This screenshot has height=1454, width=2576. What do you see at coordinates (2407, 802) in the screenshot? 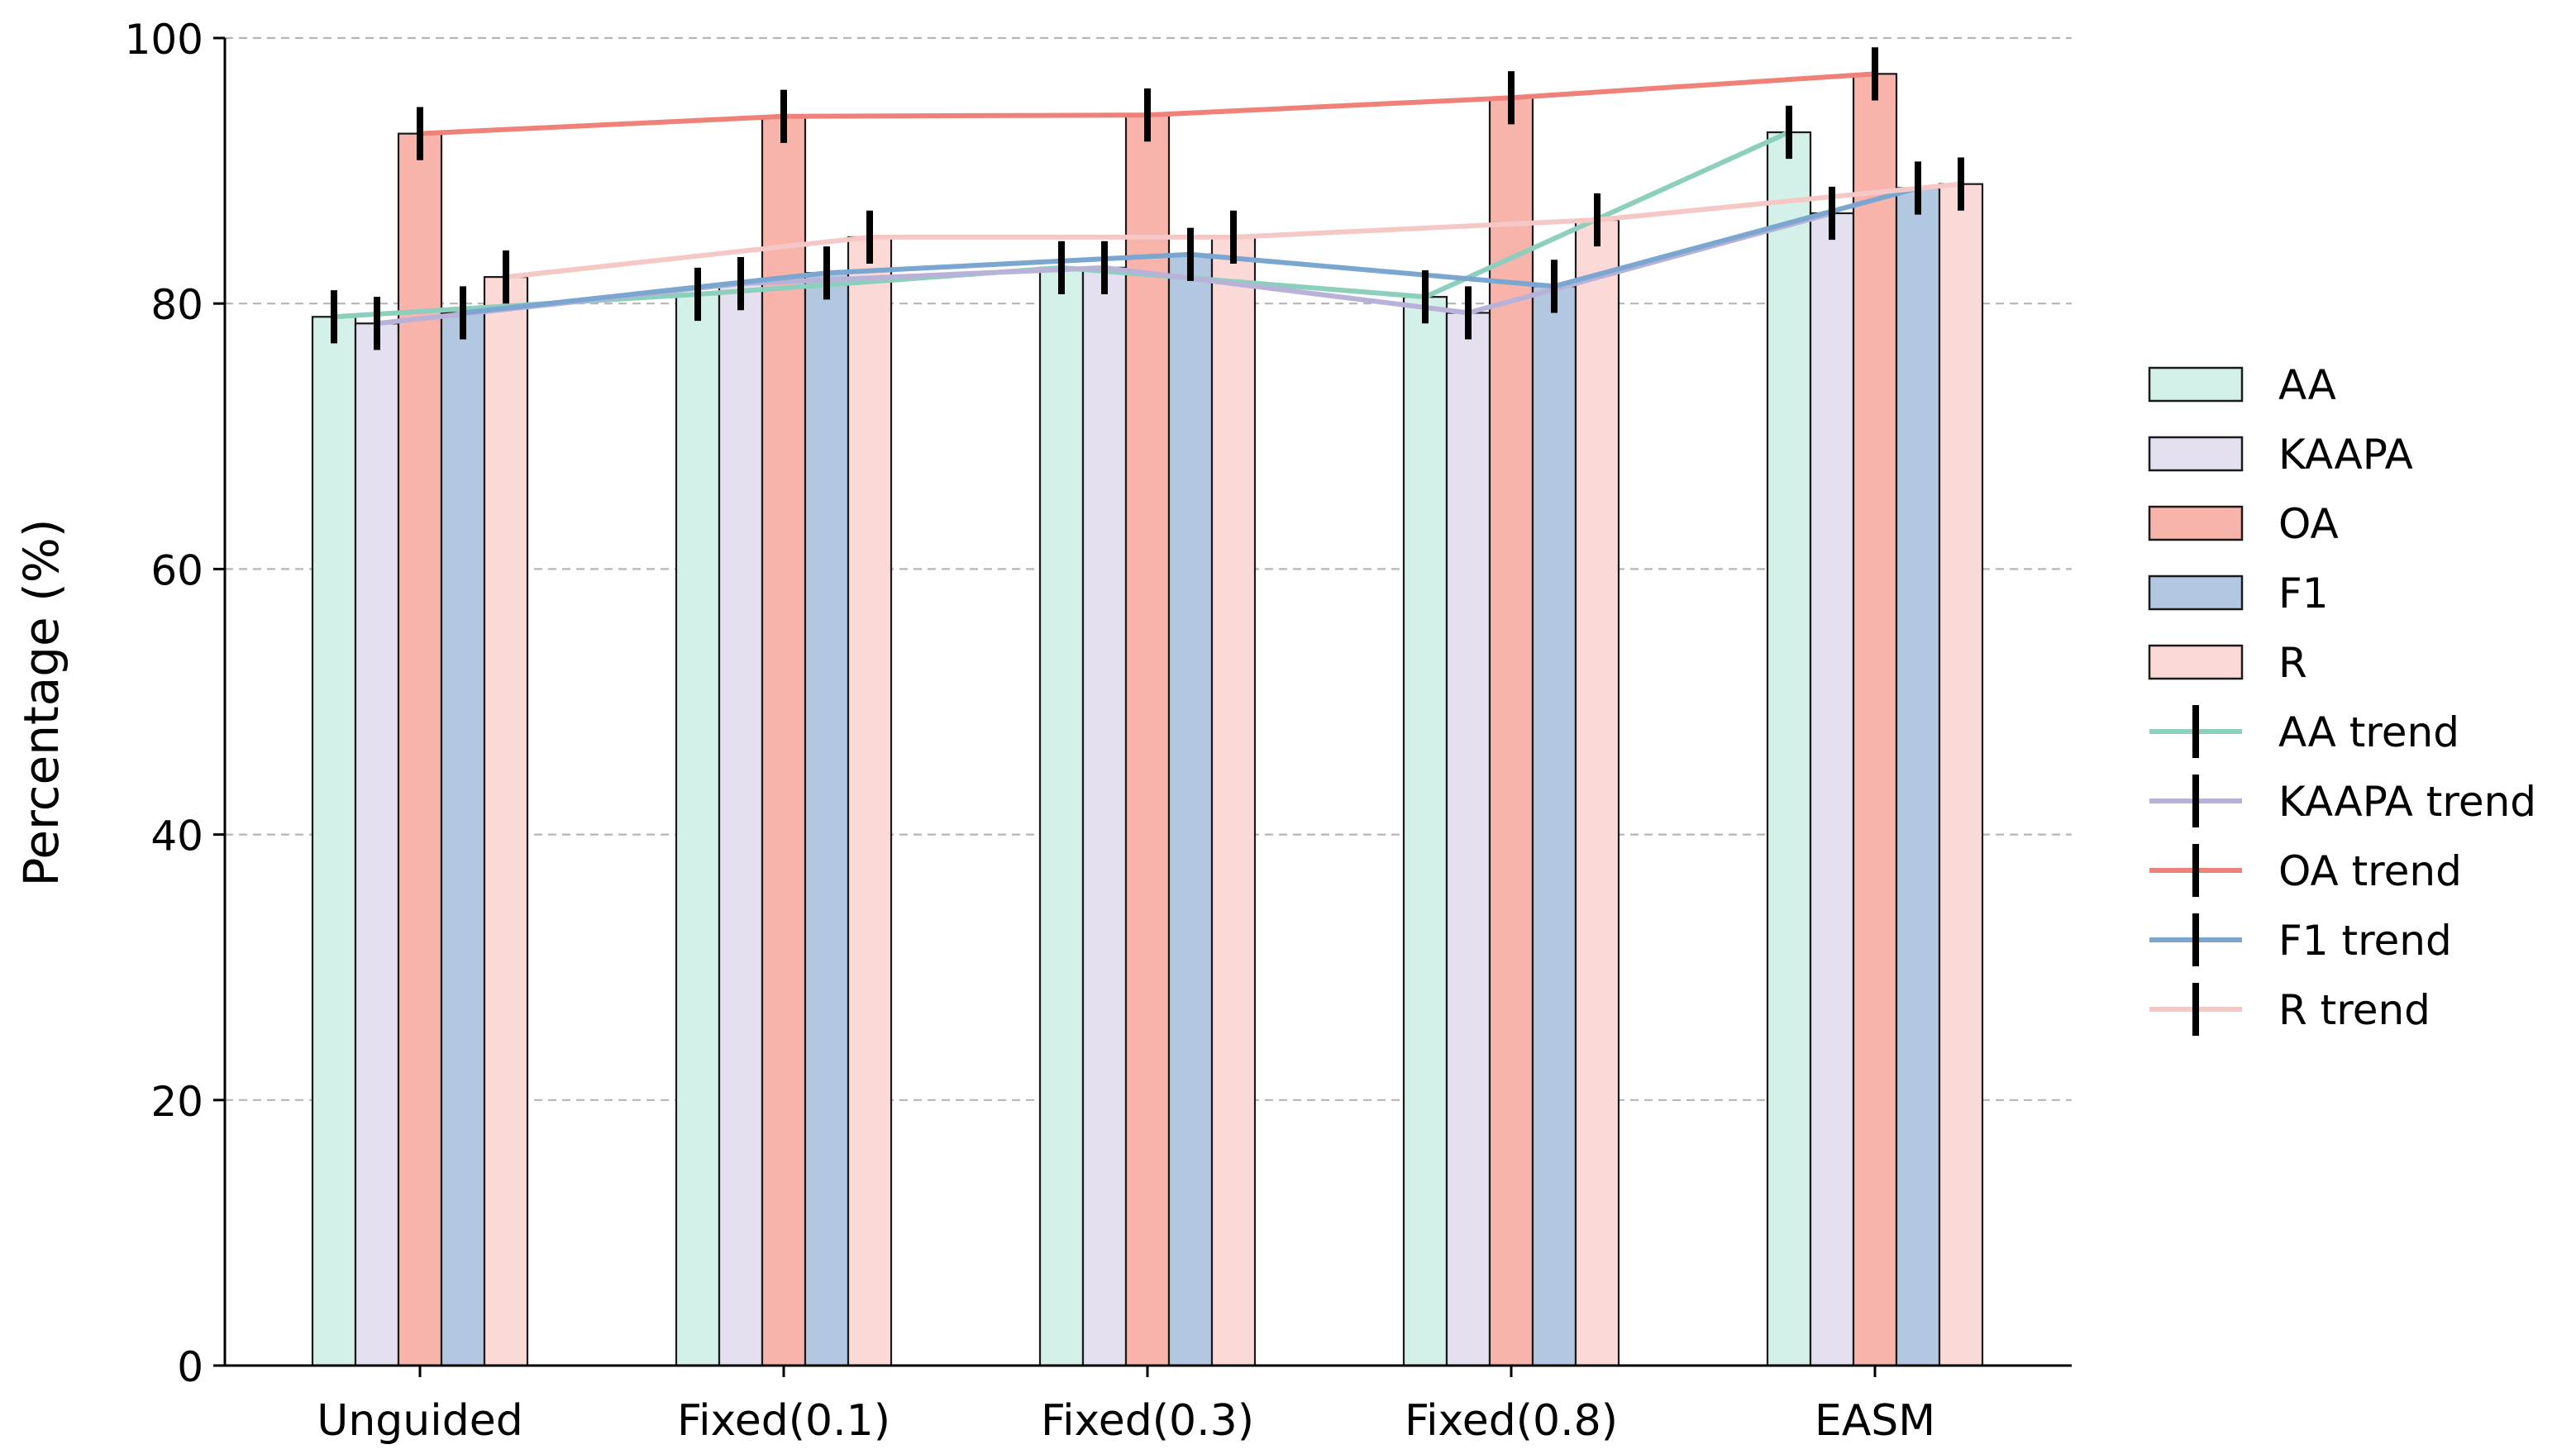
I see `legend-label-kaapa-trend: KAAPA trend` at bounding box center [2407, 802].